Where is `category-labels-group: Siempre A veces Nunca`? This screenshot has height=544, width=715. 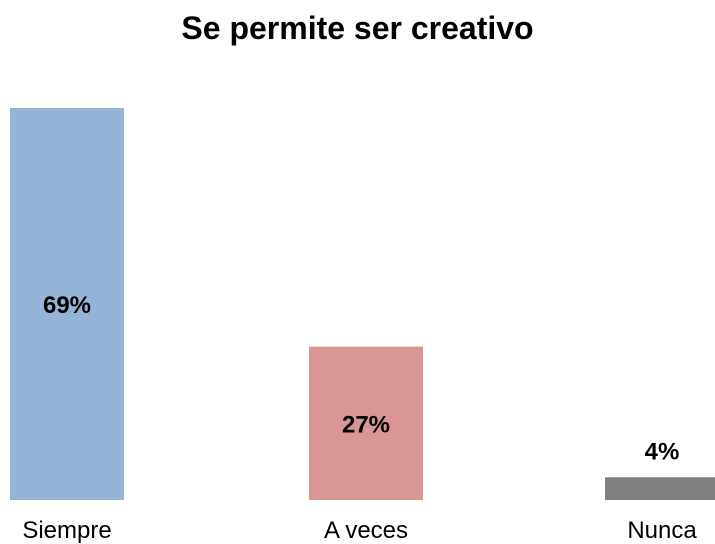
category-labels-group: Siempre A veces Nunca is located at coordinates (359, 530).